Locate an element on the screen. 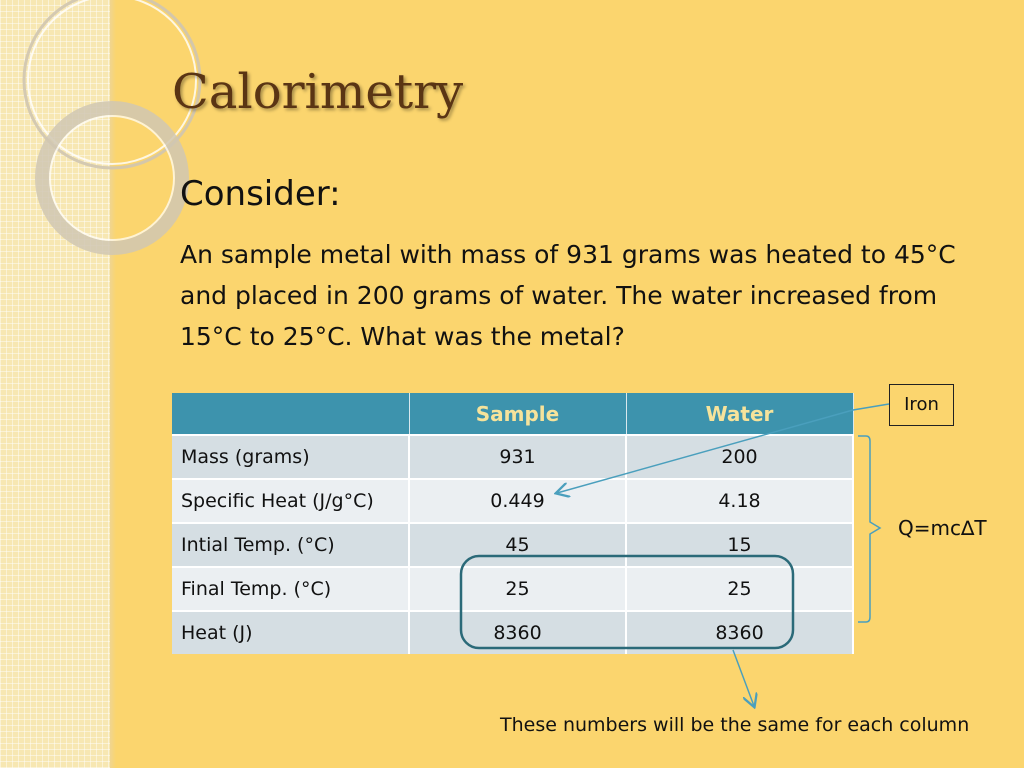 The width and height of the screenshot is (1024, 768). table-row-final-temp: Final Temp. (°C) 25 25 is located at coordinates (513, 588).